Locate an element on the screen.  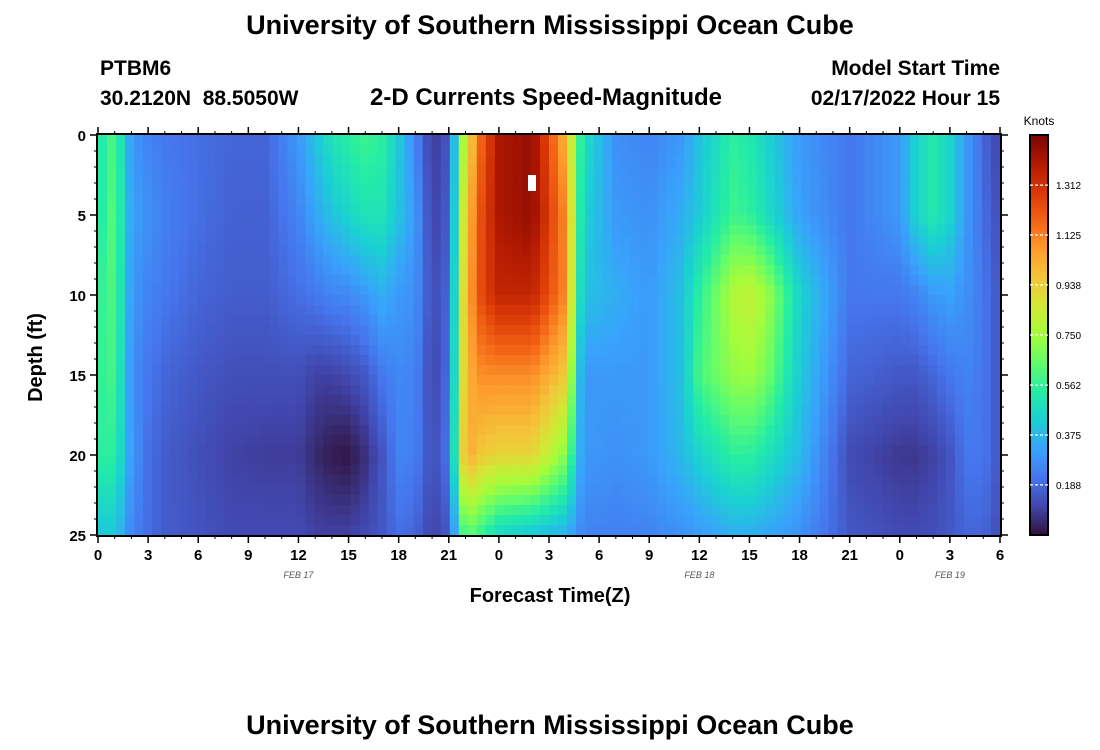
x-tick-label: 9 is located at coordinates (248, 555).